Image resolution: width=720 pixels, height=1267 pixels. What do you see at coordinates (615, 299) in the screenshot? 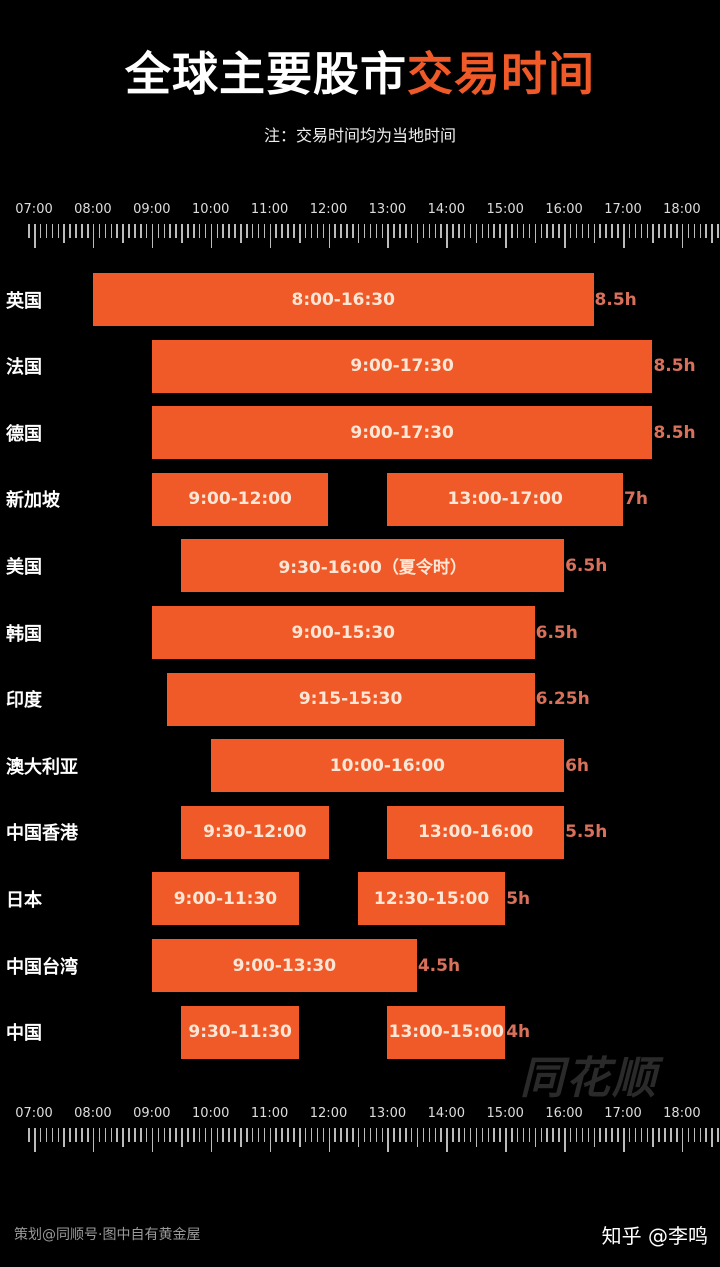
I see `duration-label: 8.5h` at bounding box center [615, 299].